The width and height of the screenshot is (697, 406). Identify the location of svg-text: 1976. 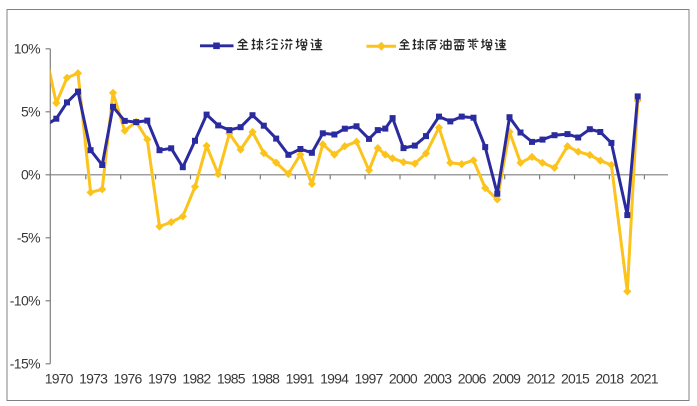
(128, 379).